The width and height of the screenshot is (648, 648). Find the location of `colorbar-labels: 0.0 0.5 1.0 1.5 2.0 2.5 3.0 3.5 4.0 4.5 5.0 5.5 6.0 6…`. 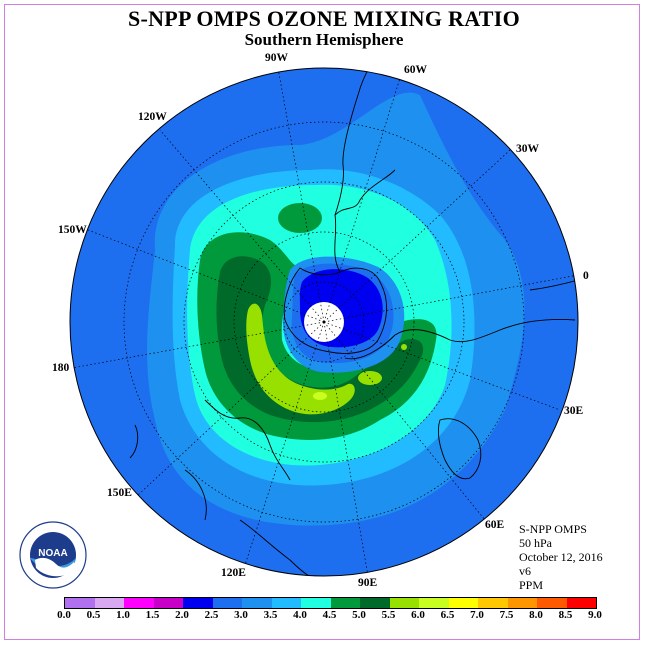

colorbar-labels: 0.0 0.5 1.0 1.5 2.0 2.5 3.0 3.5 4.0 4.5 5.0 5.5 6.0 6… is located at coordinates (324, 617).